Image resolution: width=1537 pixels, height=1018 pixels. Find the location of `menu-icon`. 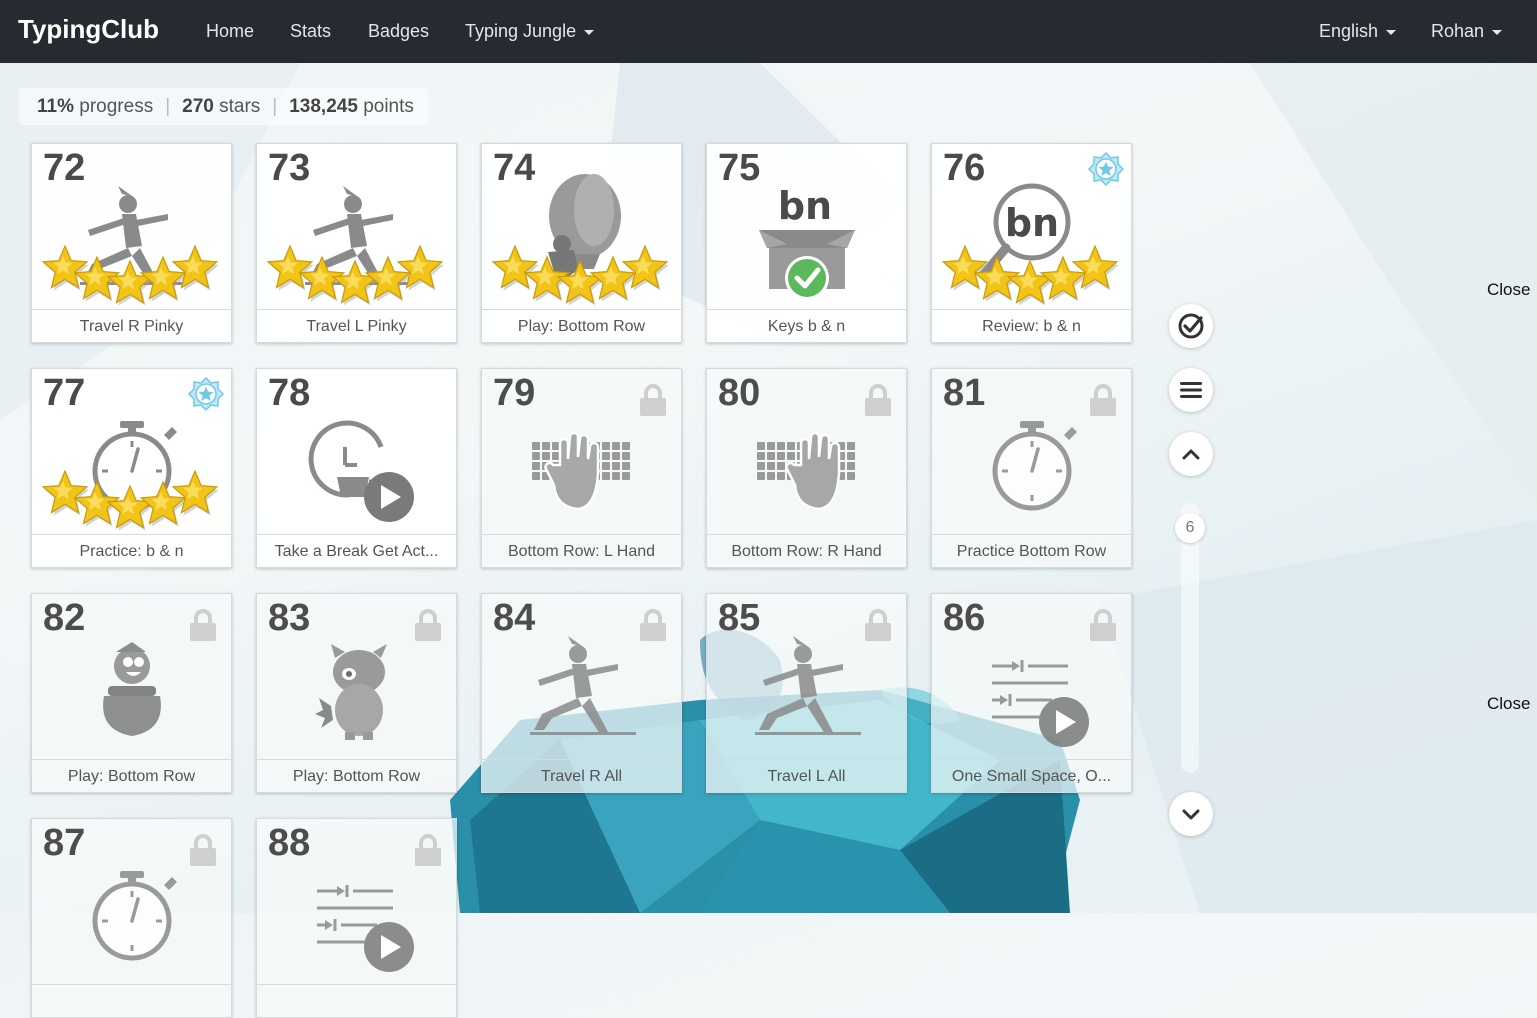

menu-icon is located at coordinates (1191, 390).